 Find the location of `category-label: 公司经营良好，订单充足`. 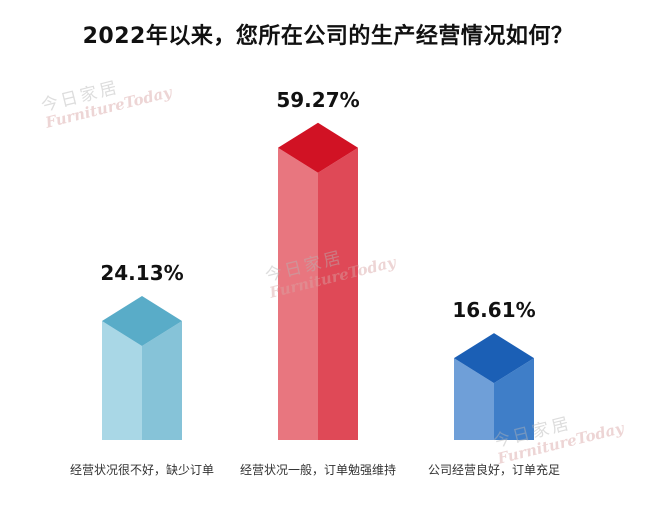

category-label: 公司经营良好，订单充足 is located at coordinates (494, 469).